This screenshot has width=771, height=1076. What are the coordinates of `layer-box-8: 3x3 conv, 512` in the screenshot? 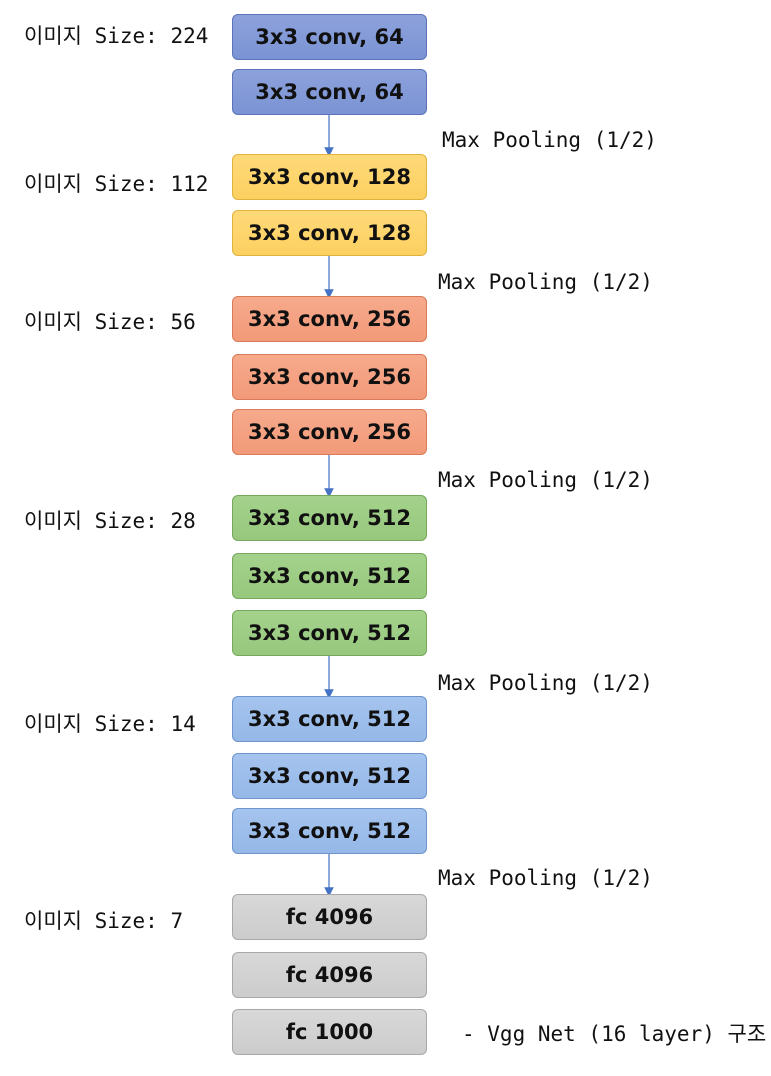 It's located at (329, 518).